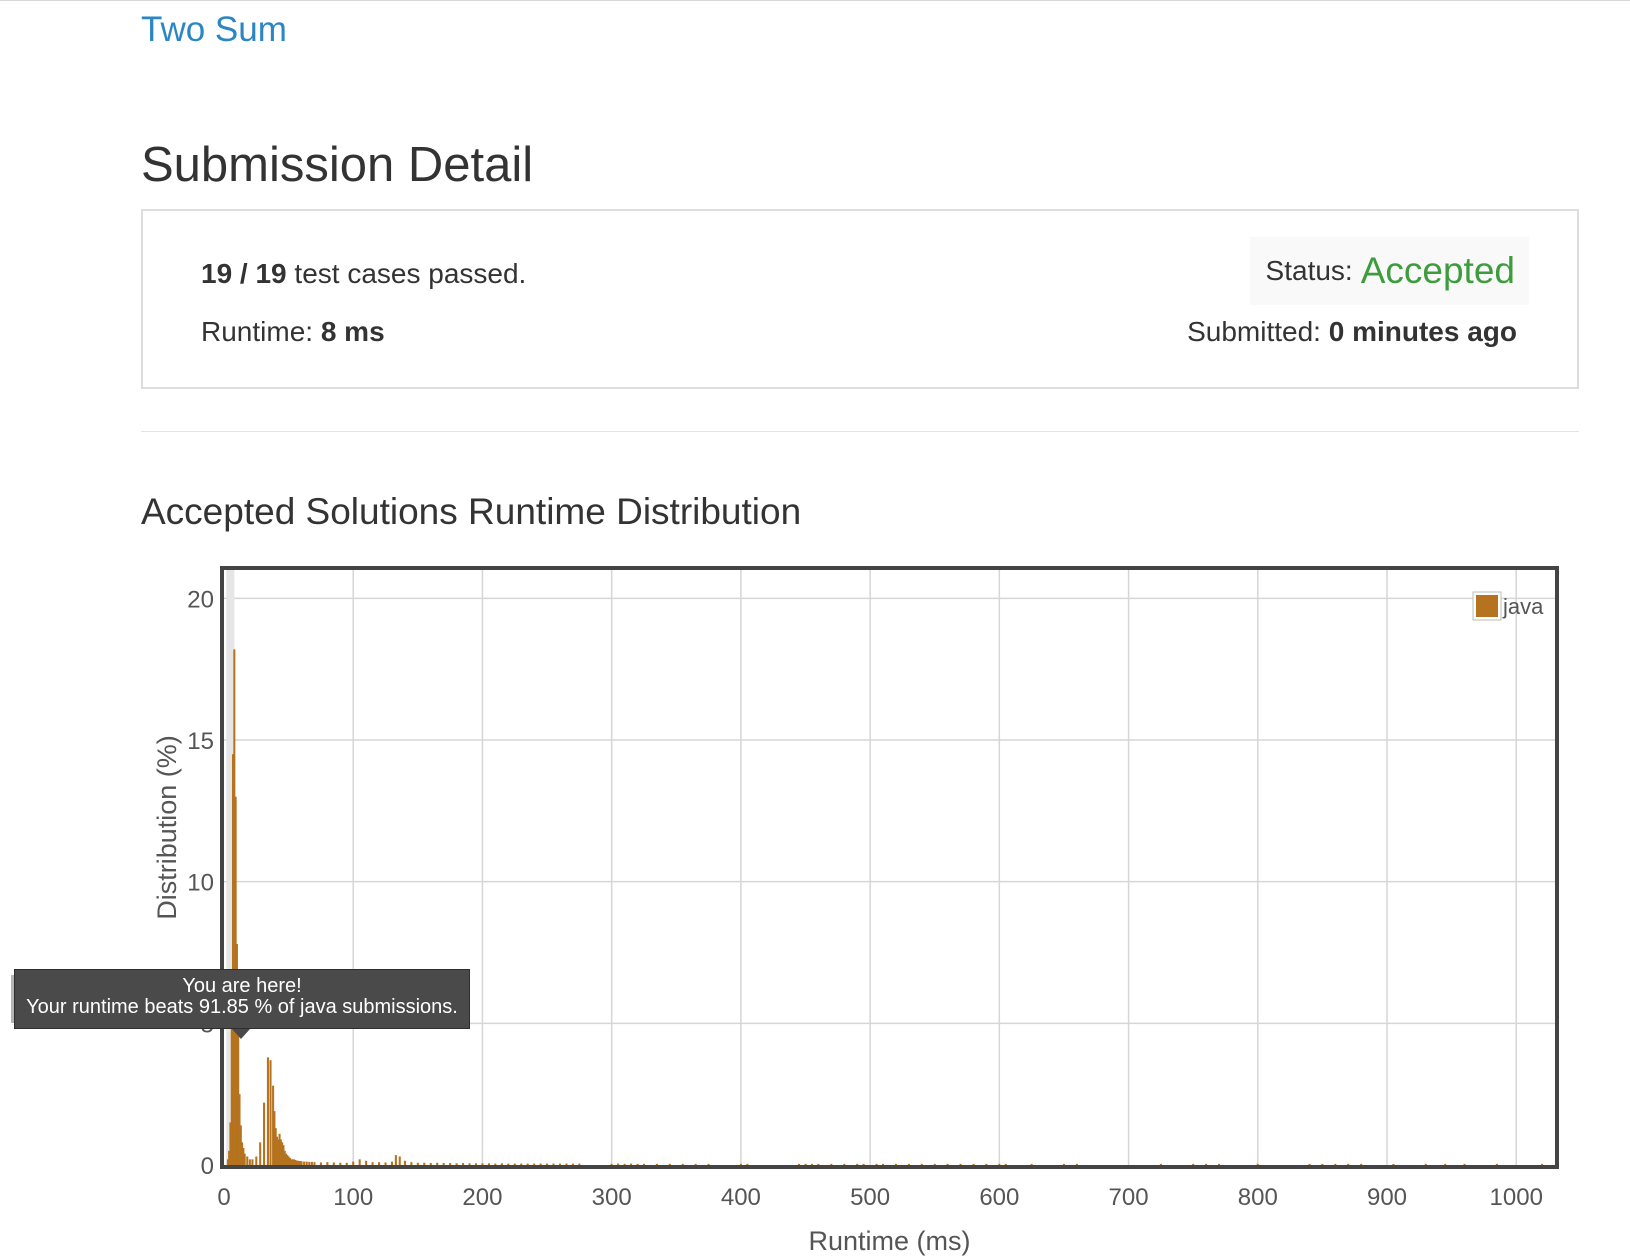 Image resolution: width=1630 pixels, height=1260 pixels. What do you see at coordinates (1389, 271) in the screenshot?
I see `status-badge: Status: Accepted` at bounding box center [1389, 271].